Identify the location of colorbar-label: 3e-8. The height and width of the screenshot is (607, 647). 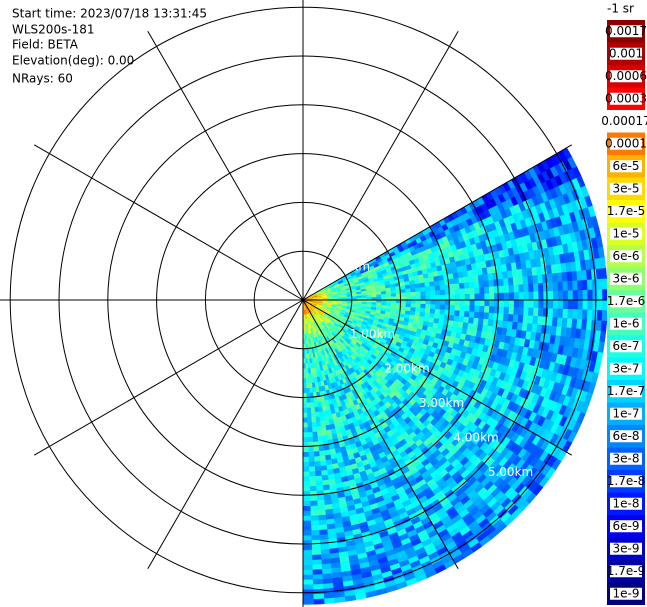
(626, 458).